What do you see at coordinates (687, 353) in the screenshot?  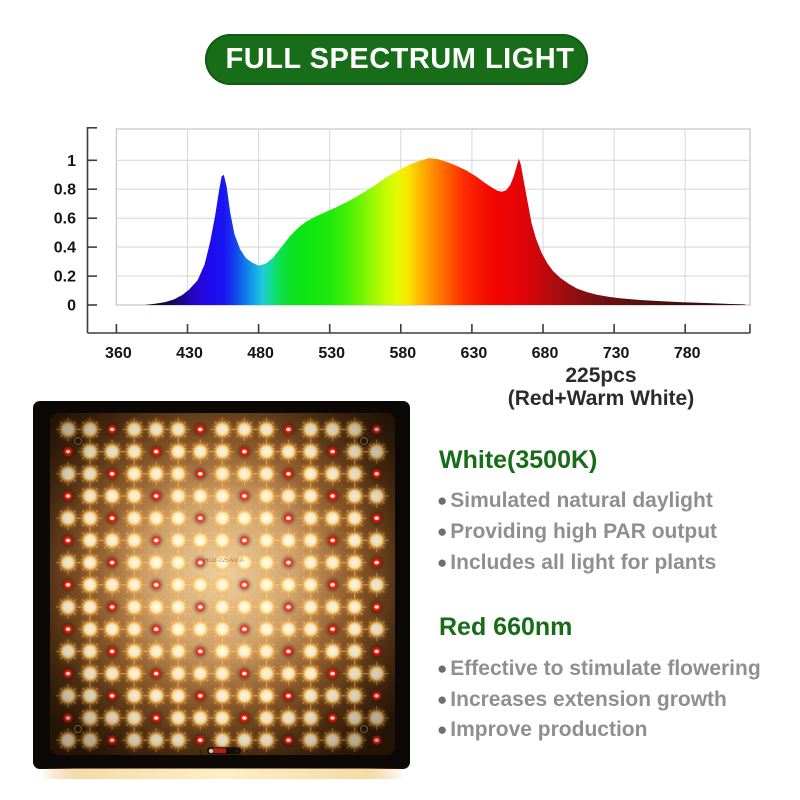 I see `svg-text: 780` at bounding box center [687, 353].